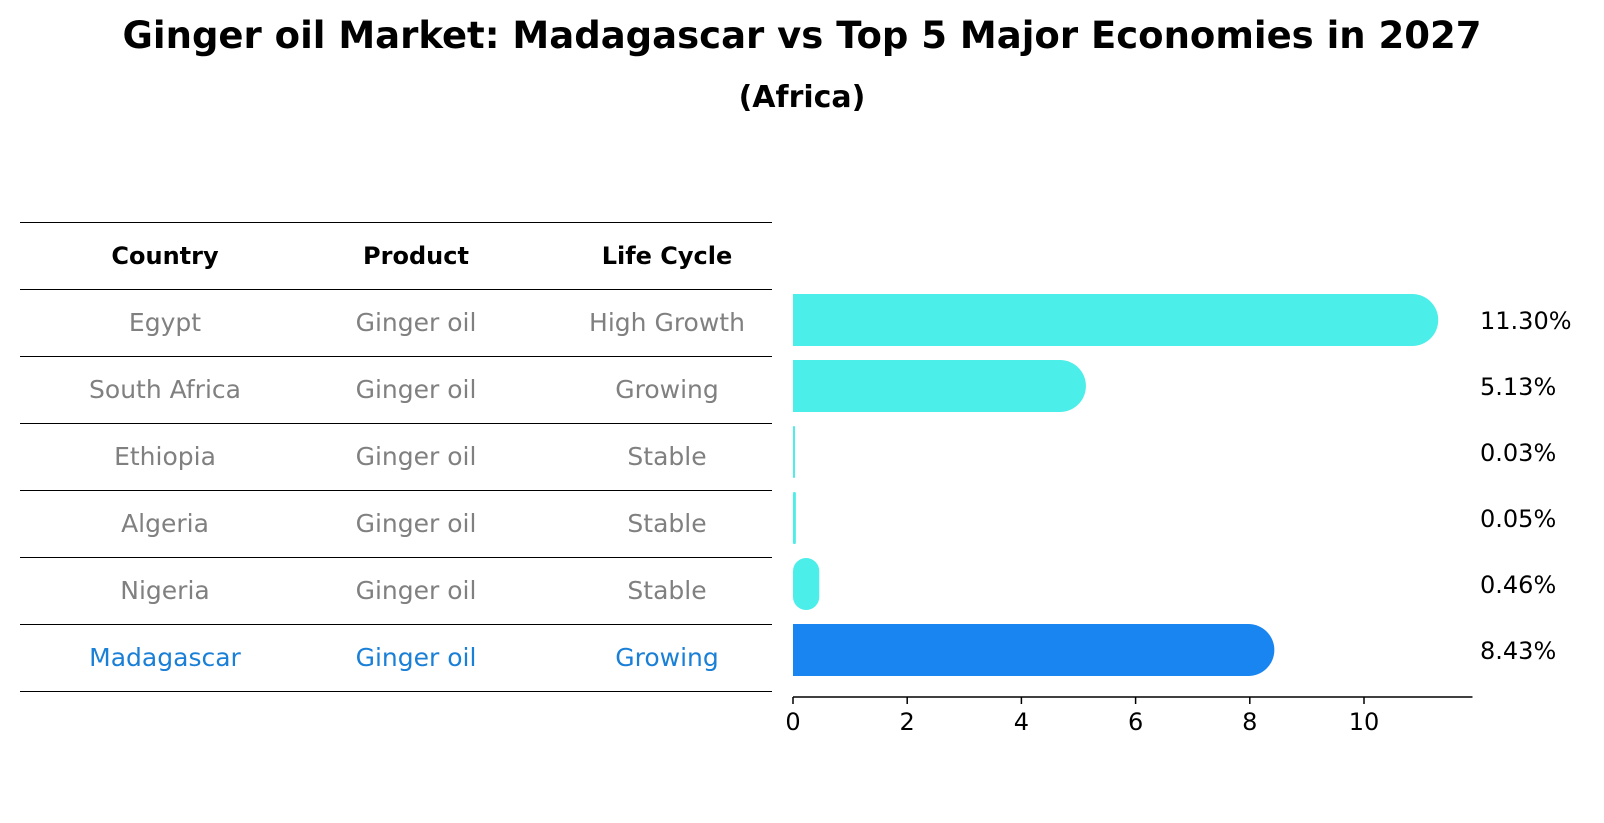 Image resolution: width=1604 pixels, height=823 pixels. I want to click on bar-ethiopia, so click(794, 452).